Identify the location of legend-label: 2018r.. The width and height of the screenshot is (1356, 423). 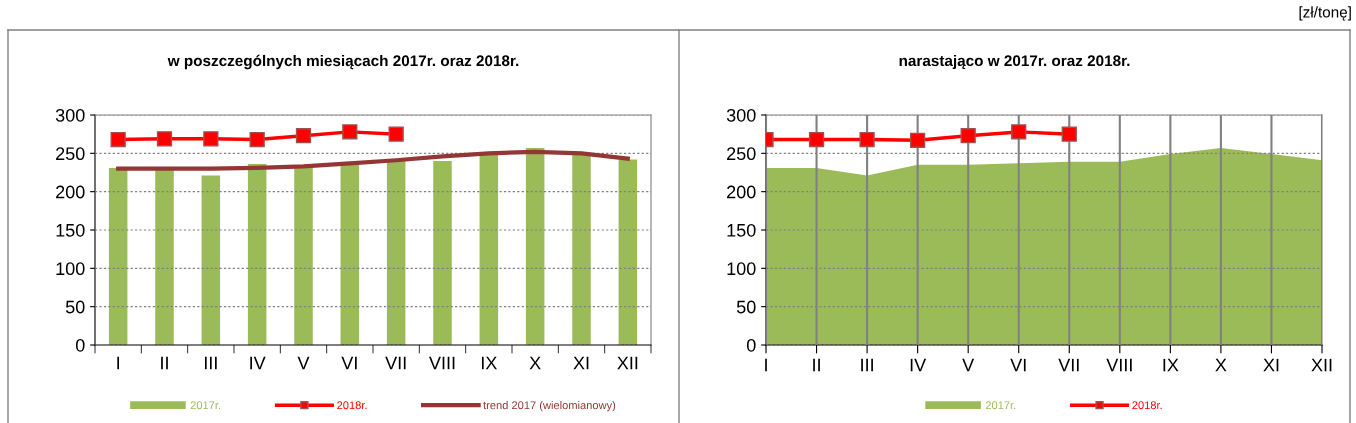
(1147, 405).